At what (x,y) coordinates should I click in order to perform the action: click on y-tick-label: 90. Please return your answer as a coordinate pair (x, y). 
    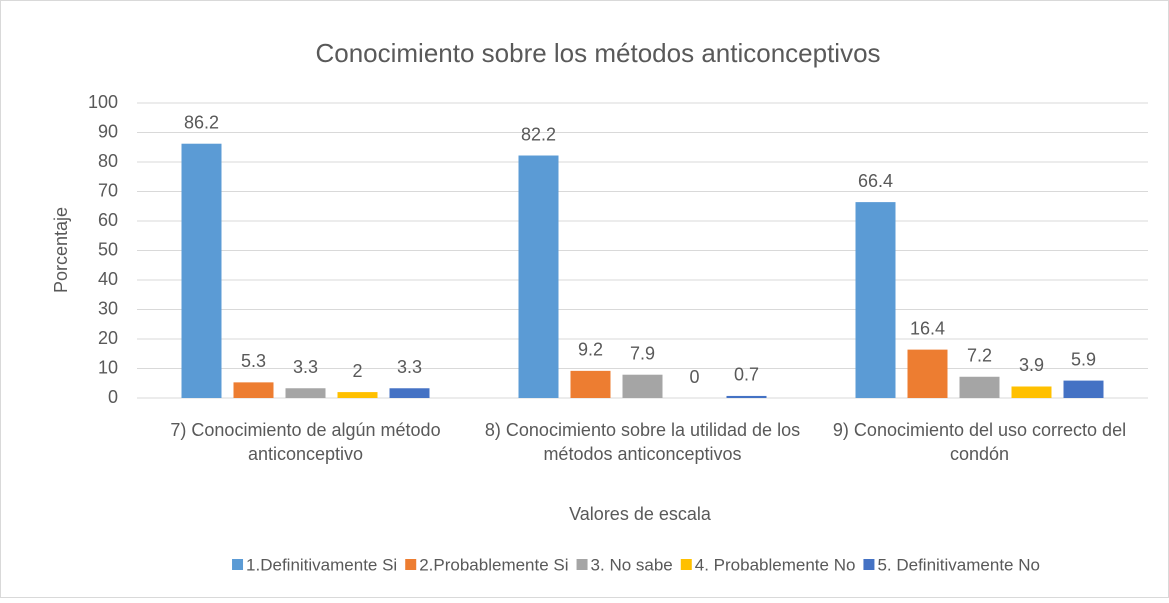
    Looking at the image, I should click on (108, 131).